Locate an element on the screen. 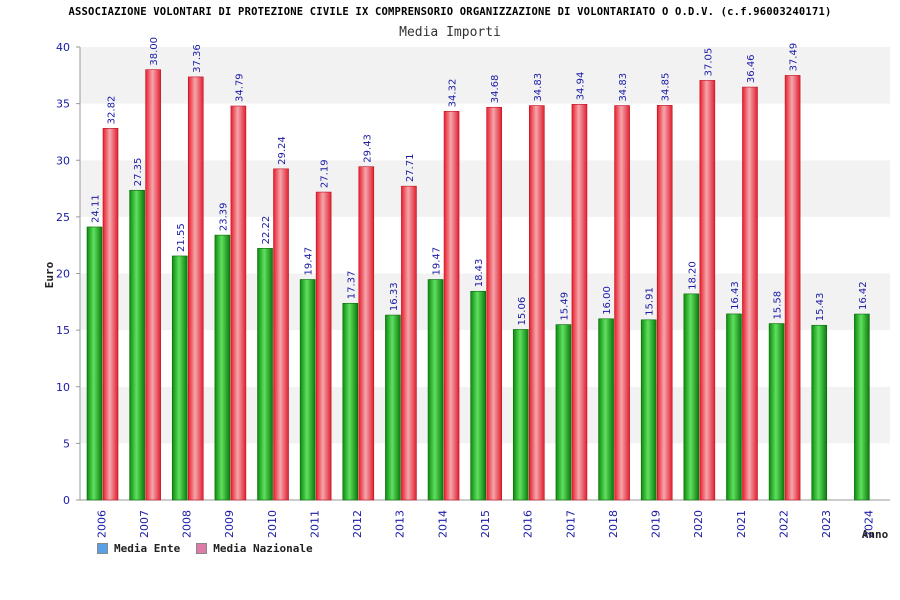 The height and width of the screenshot is (600, 900). x-tick-label: 2019 is located at coordinates (656, 524).